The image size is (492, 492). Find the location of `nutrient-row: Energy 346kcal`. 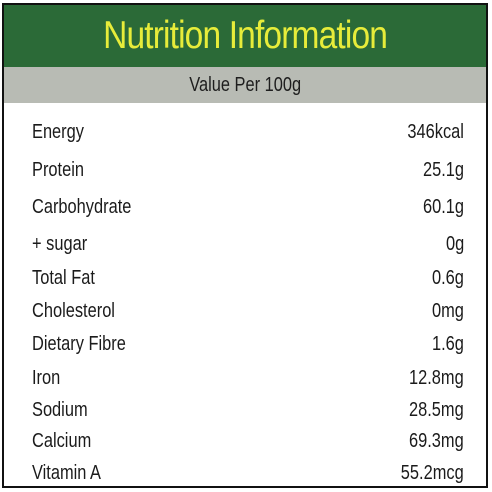

nutrient-row: Energy 346kcal is located at coordinates (248, 132).